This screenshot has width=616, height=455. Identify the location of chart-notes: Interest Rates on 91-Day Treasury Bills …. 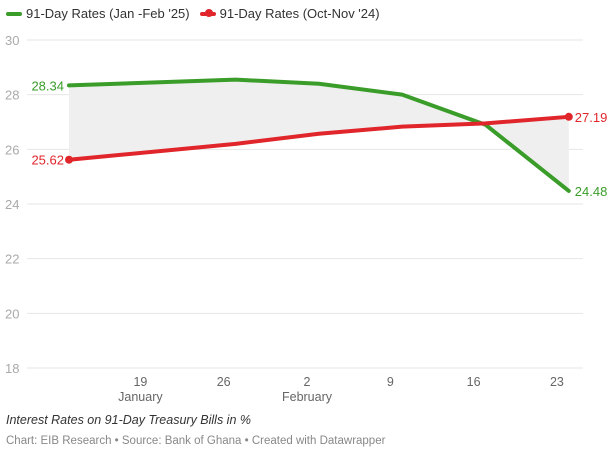
(129, 420).